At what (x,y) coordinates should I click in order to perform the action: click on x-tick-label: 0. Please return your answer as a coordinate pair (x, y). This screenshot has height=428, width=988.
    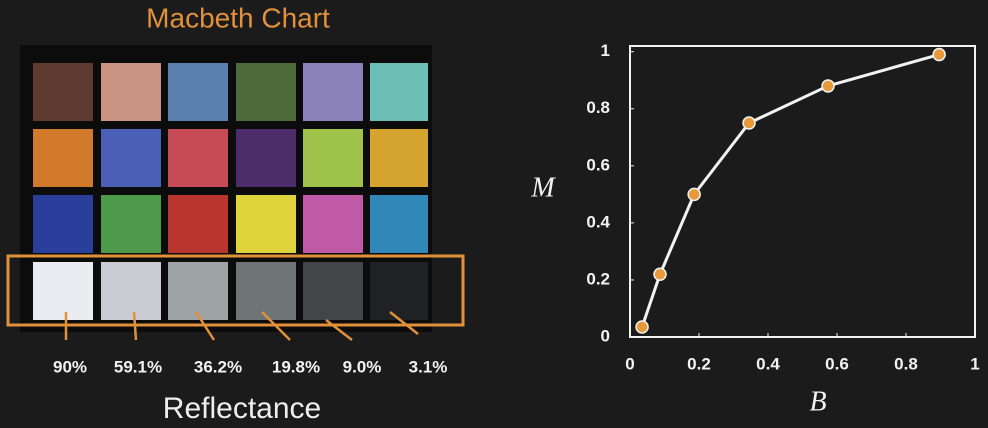
    Looking at the image, I should click on (629, 363).